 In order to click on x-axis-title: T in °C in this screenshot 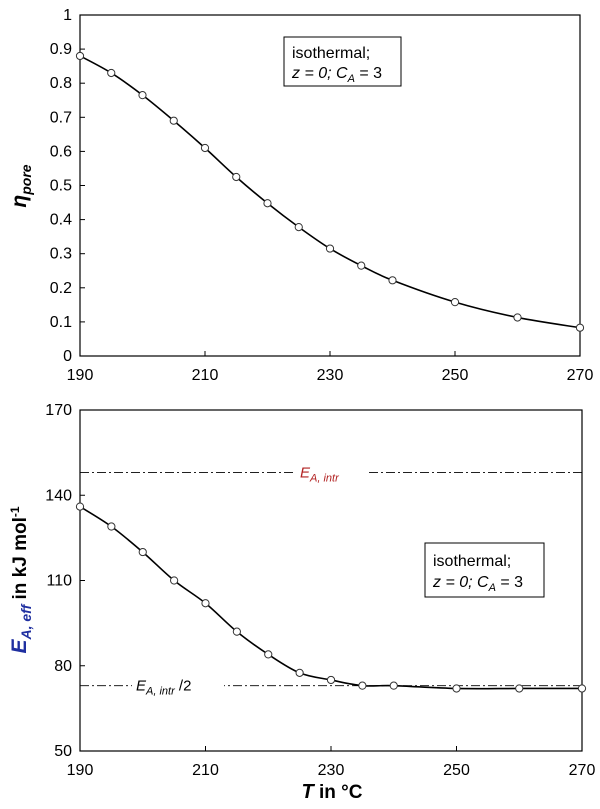, I will do `click(332, 792)`.